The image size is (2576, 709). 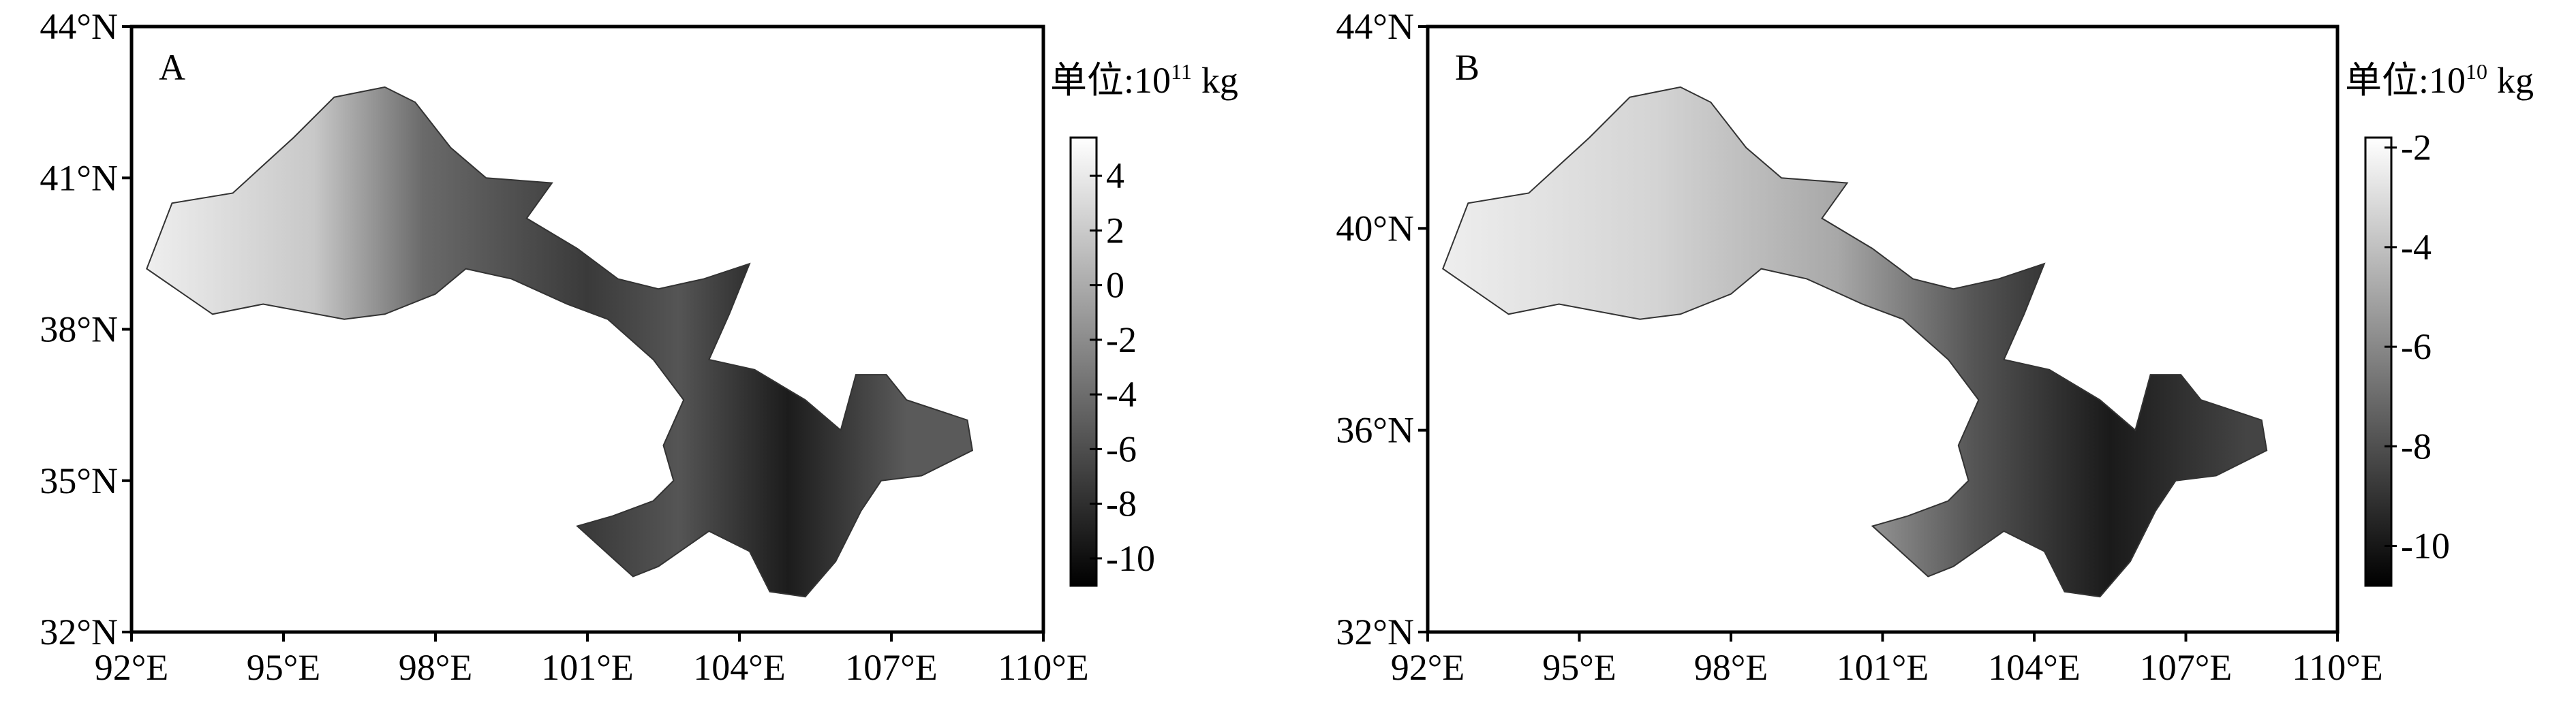 What do you see at coordinates (79, 480) in the screenshot?
I see `lat-tick-label: 35°N` at bounding box center [79, 480].